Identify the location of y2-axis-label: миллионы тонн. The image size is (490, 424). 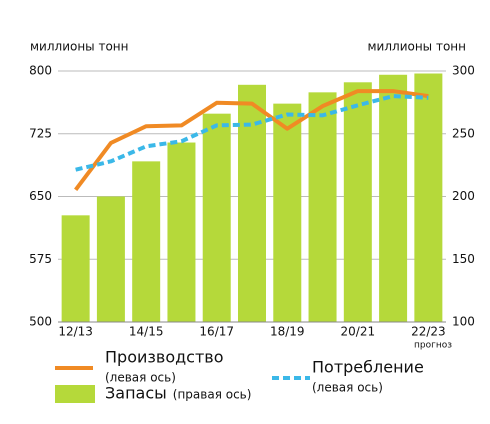
(417, 47).